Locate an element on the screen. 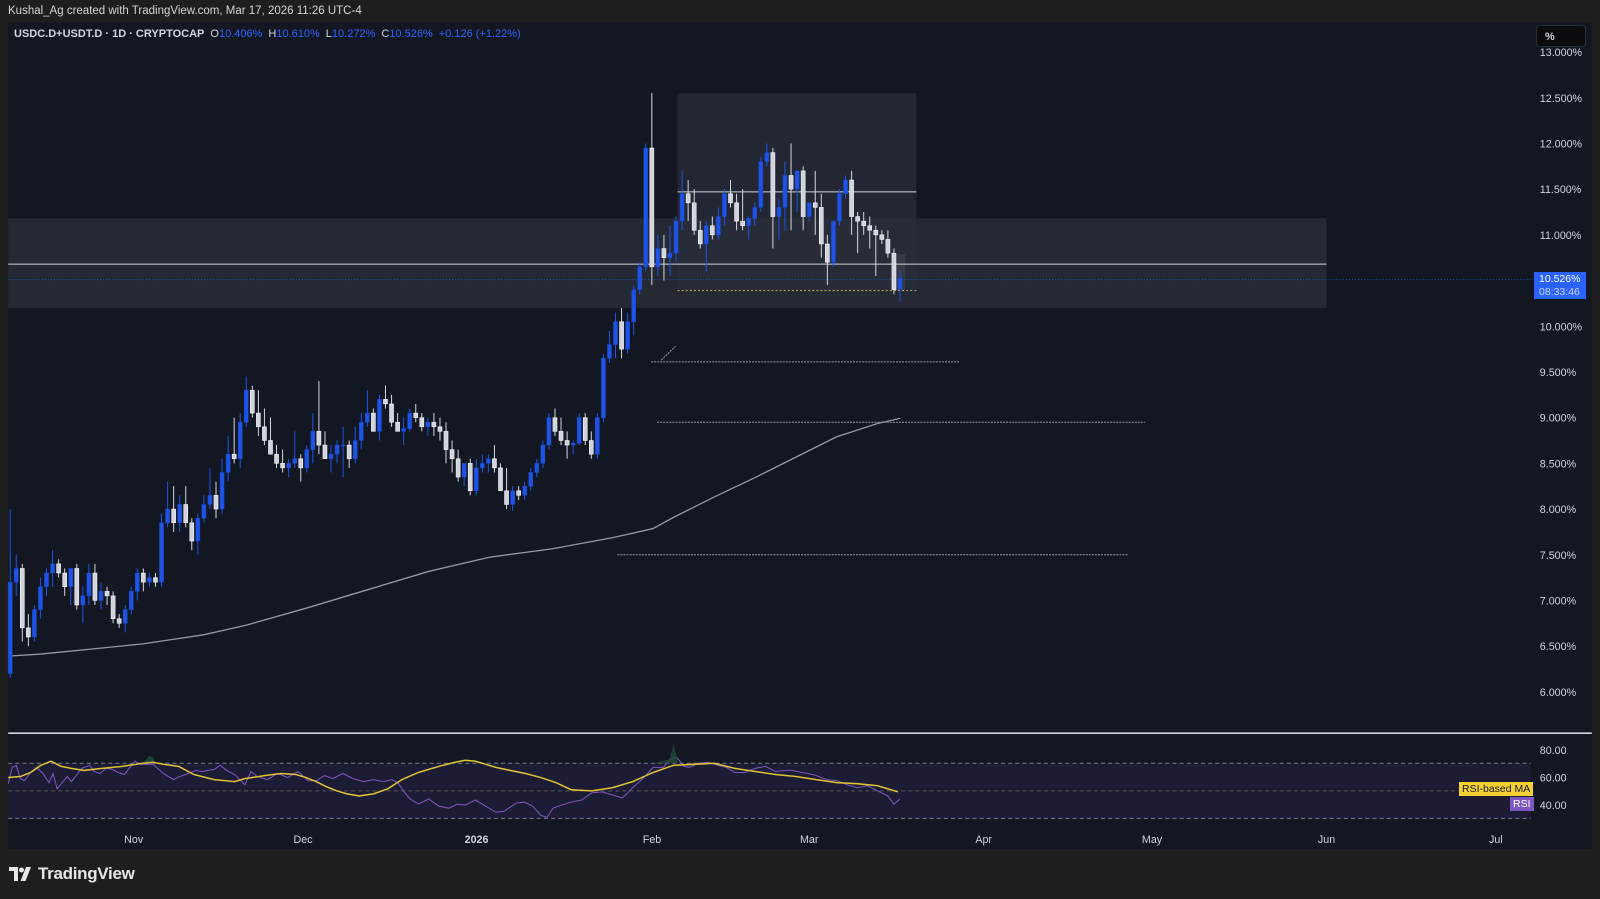 This screenshot has height=899, width=1600. tradingview-logo: TradingView is located at coordinates (72, 874).